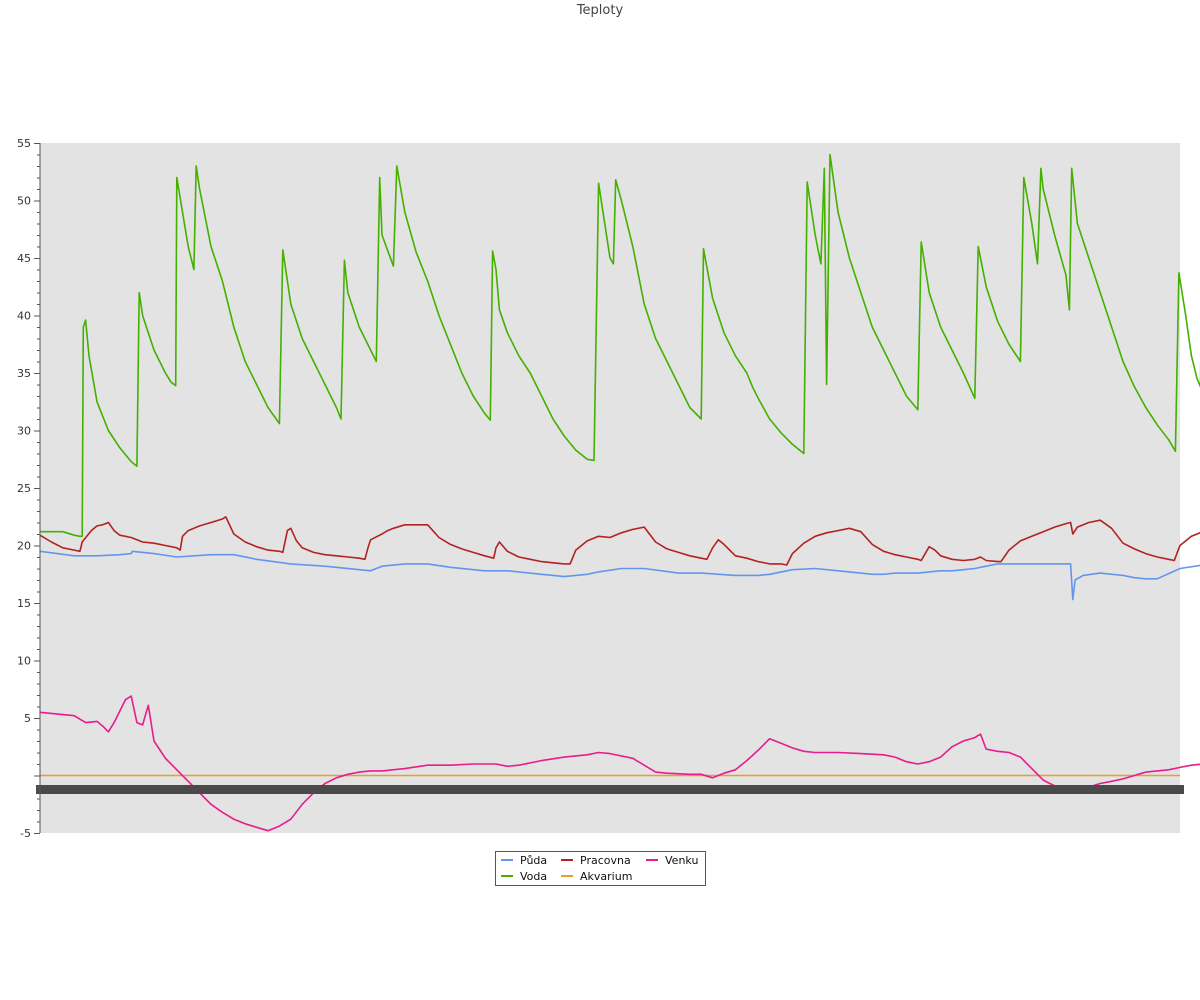 Image resolution: width=1200 pixels, height=1000 pixels. What do you see at coordinates (24, 201) in the screenshot?
I see `y-tick-label: 50` at bounding box center [24, 201].